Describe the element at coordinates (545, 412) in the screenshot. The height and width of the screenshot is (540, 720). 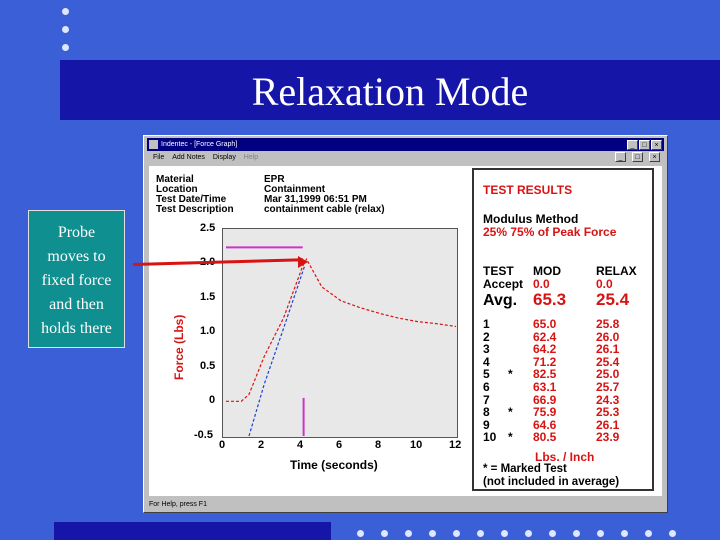
I see `table-row-mod: 75.9` at that location.